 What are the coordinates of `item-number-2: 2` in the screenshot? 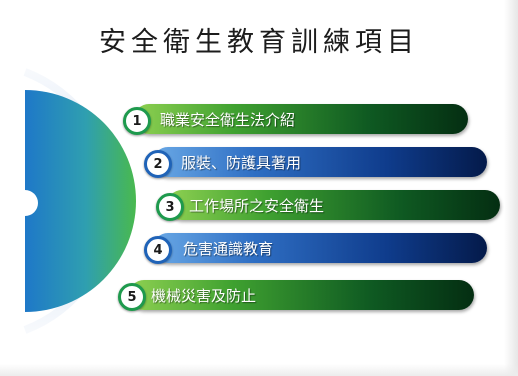 It's located at (158, 164).